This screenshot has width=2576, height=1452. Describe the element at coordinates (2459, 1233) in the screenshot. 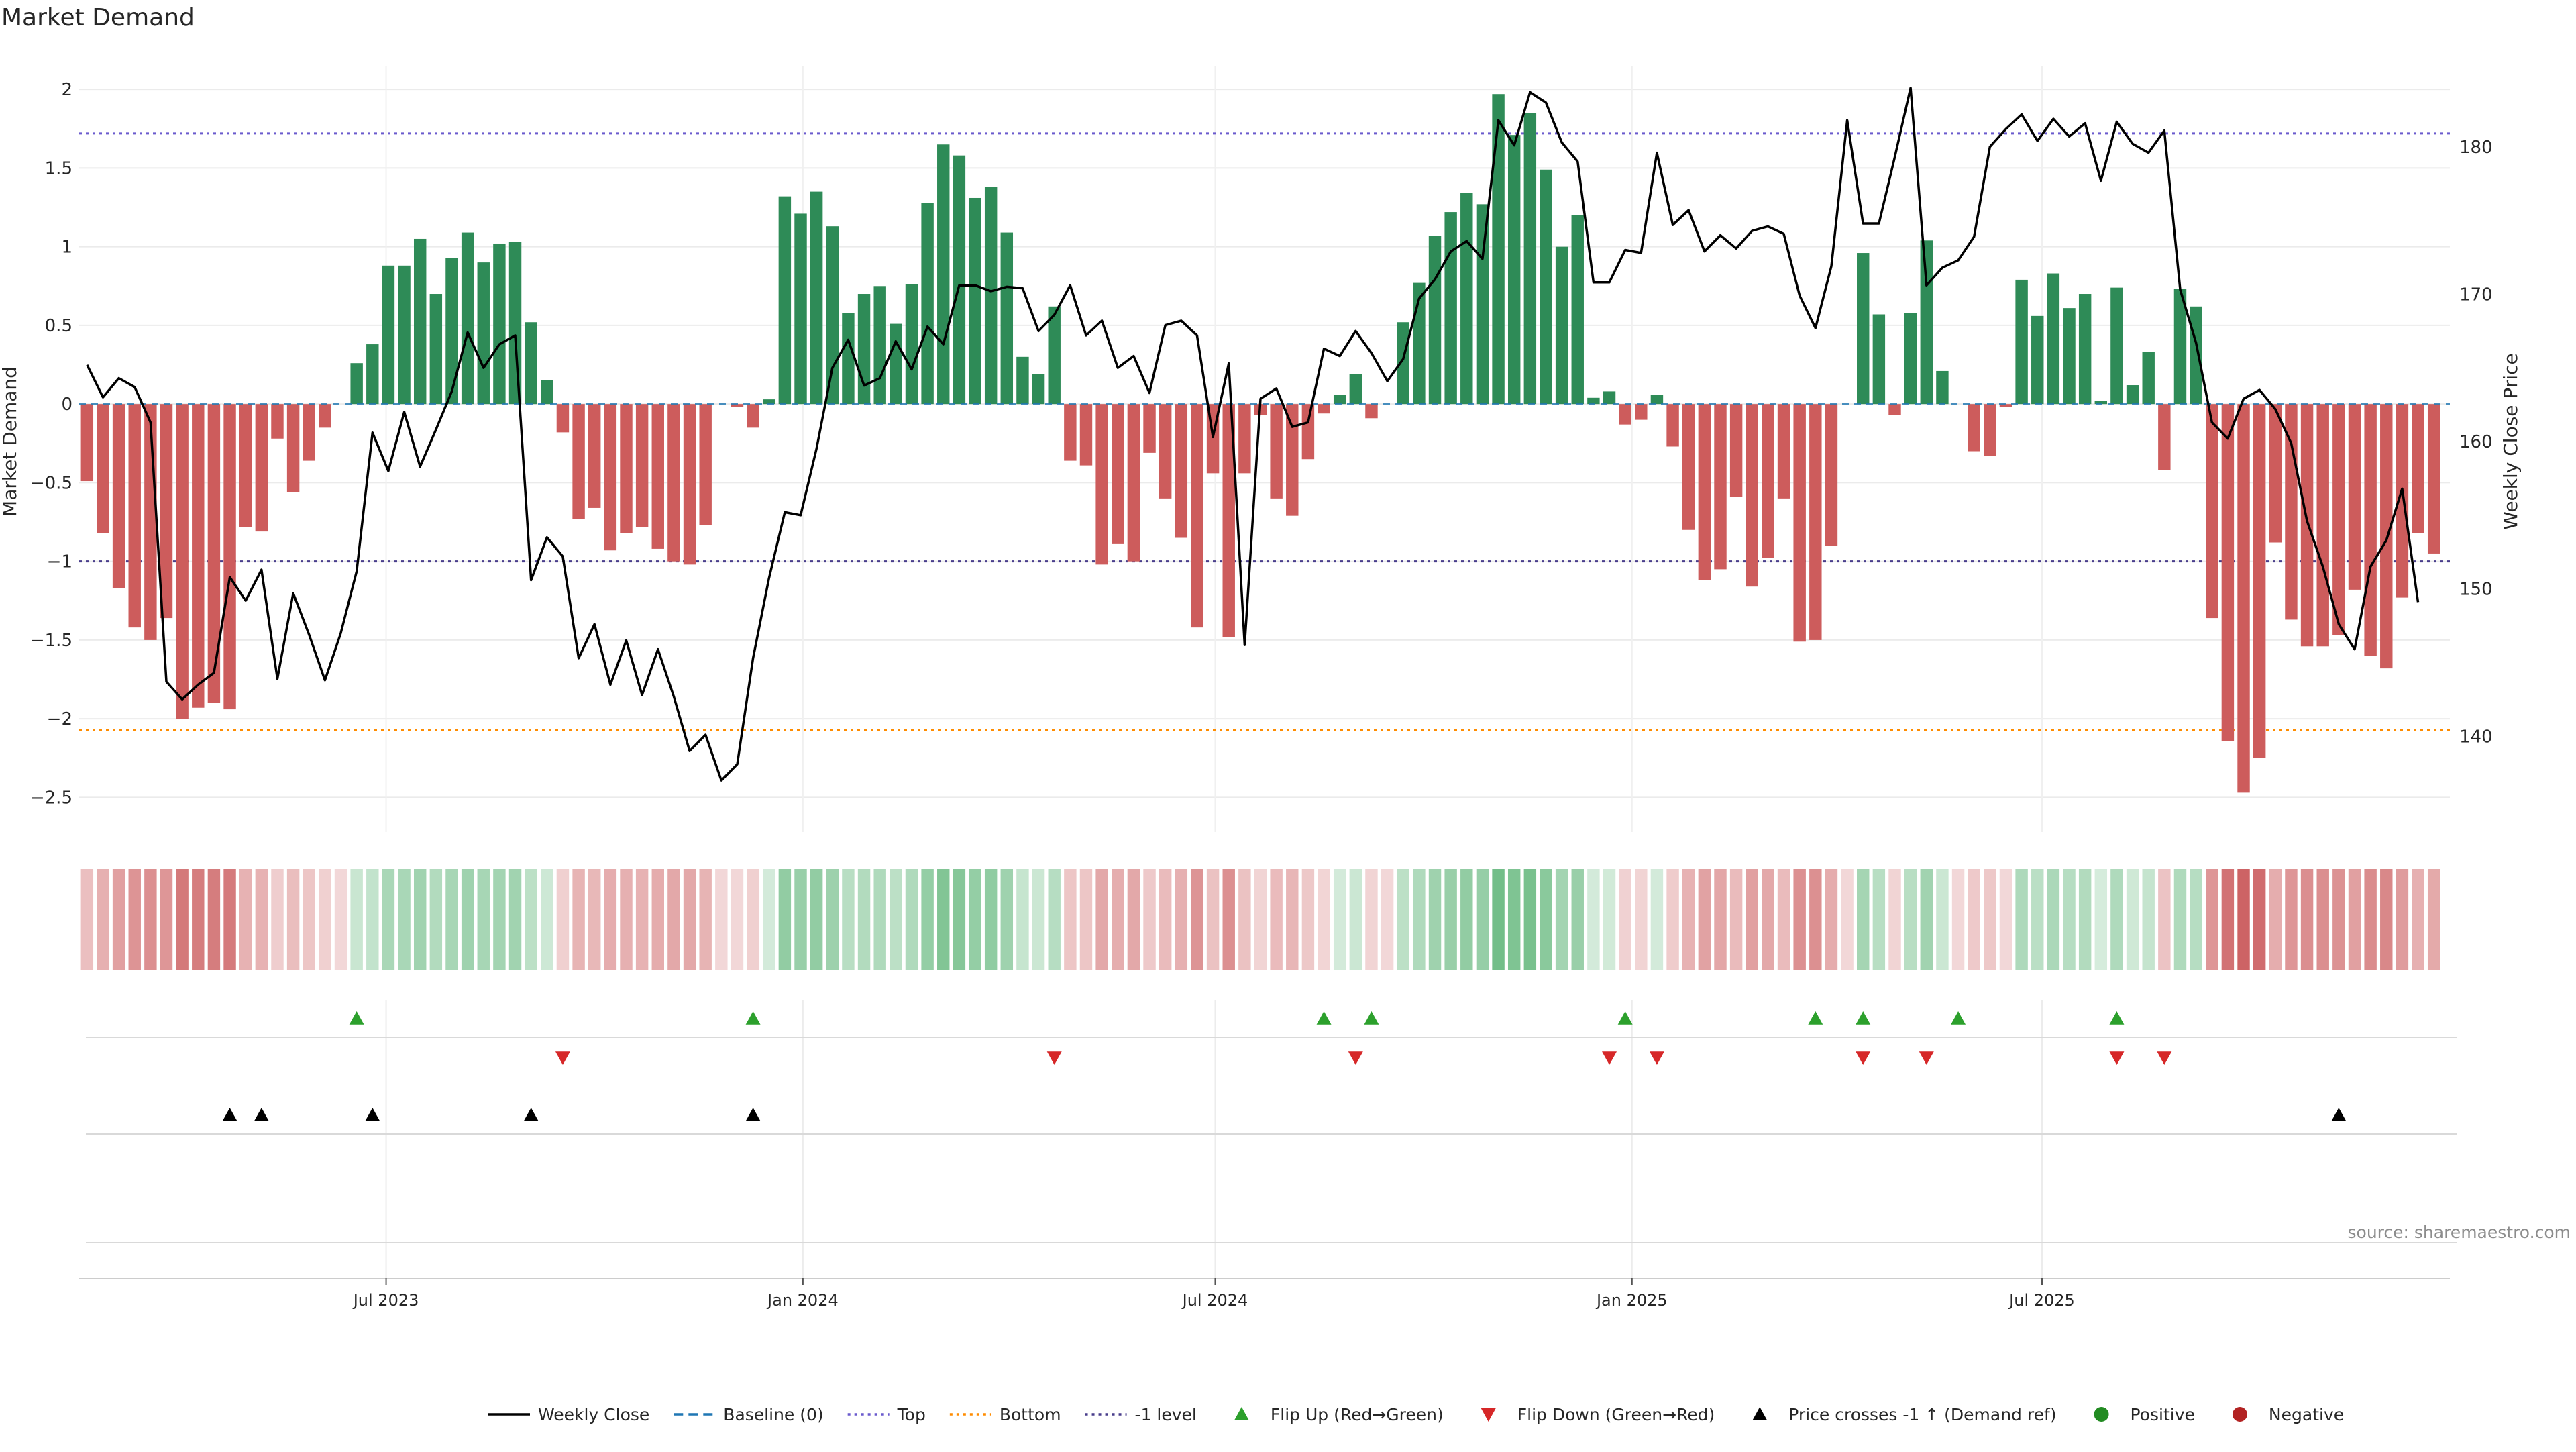

I see `source-note: source: sharemaestro.com` at that location.